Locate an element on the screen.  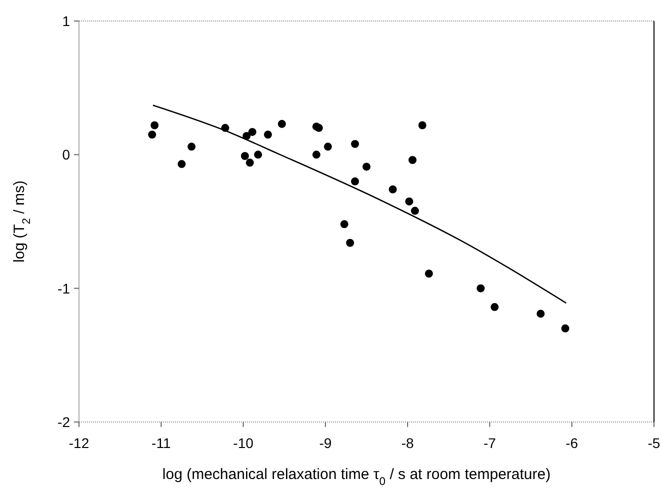
x-axis-title: log (mechanical relaxation time τ$_{0}$ / s at room temperature) is located at coordinates (356, 477).